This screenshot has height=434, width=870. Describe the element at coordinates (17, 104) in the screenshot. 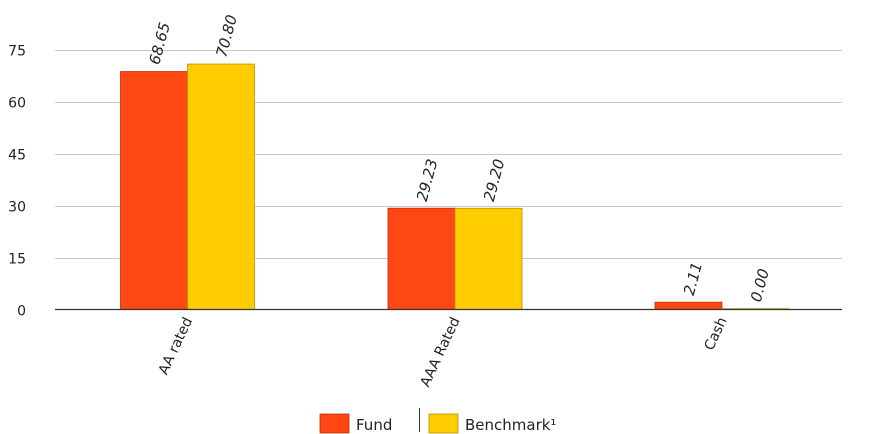

I see `y-tick-label: 60` at that location.